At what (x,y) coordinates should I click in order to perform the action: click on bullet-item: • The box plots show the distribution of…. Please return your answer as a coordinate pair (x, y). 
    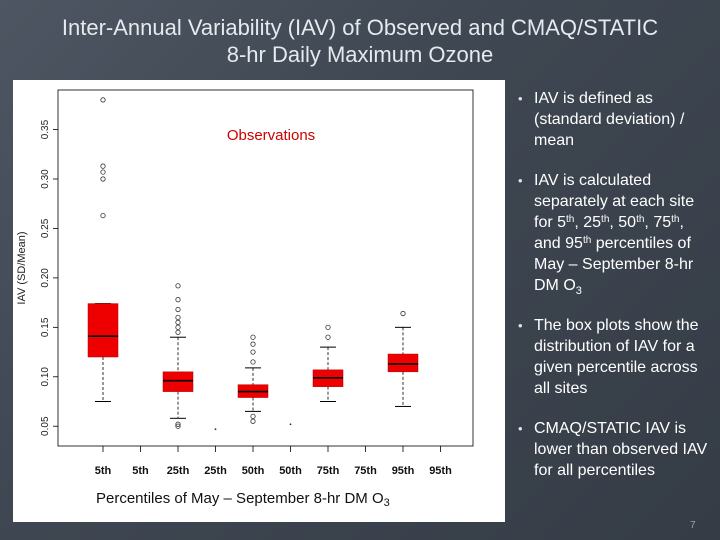
    Looking at the image, I should click on (612, 357).